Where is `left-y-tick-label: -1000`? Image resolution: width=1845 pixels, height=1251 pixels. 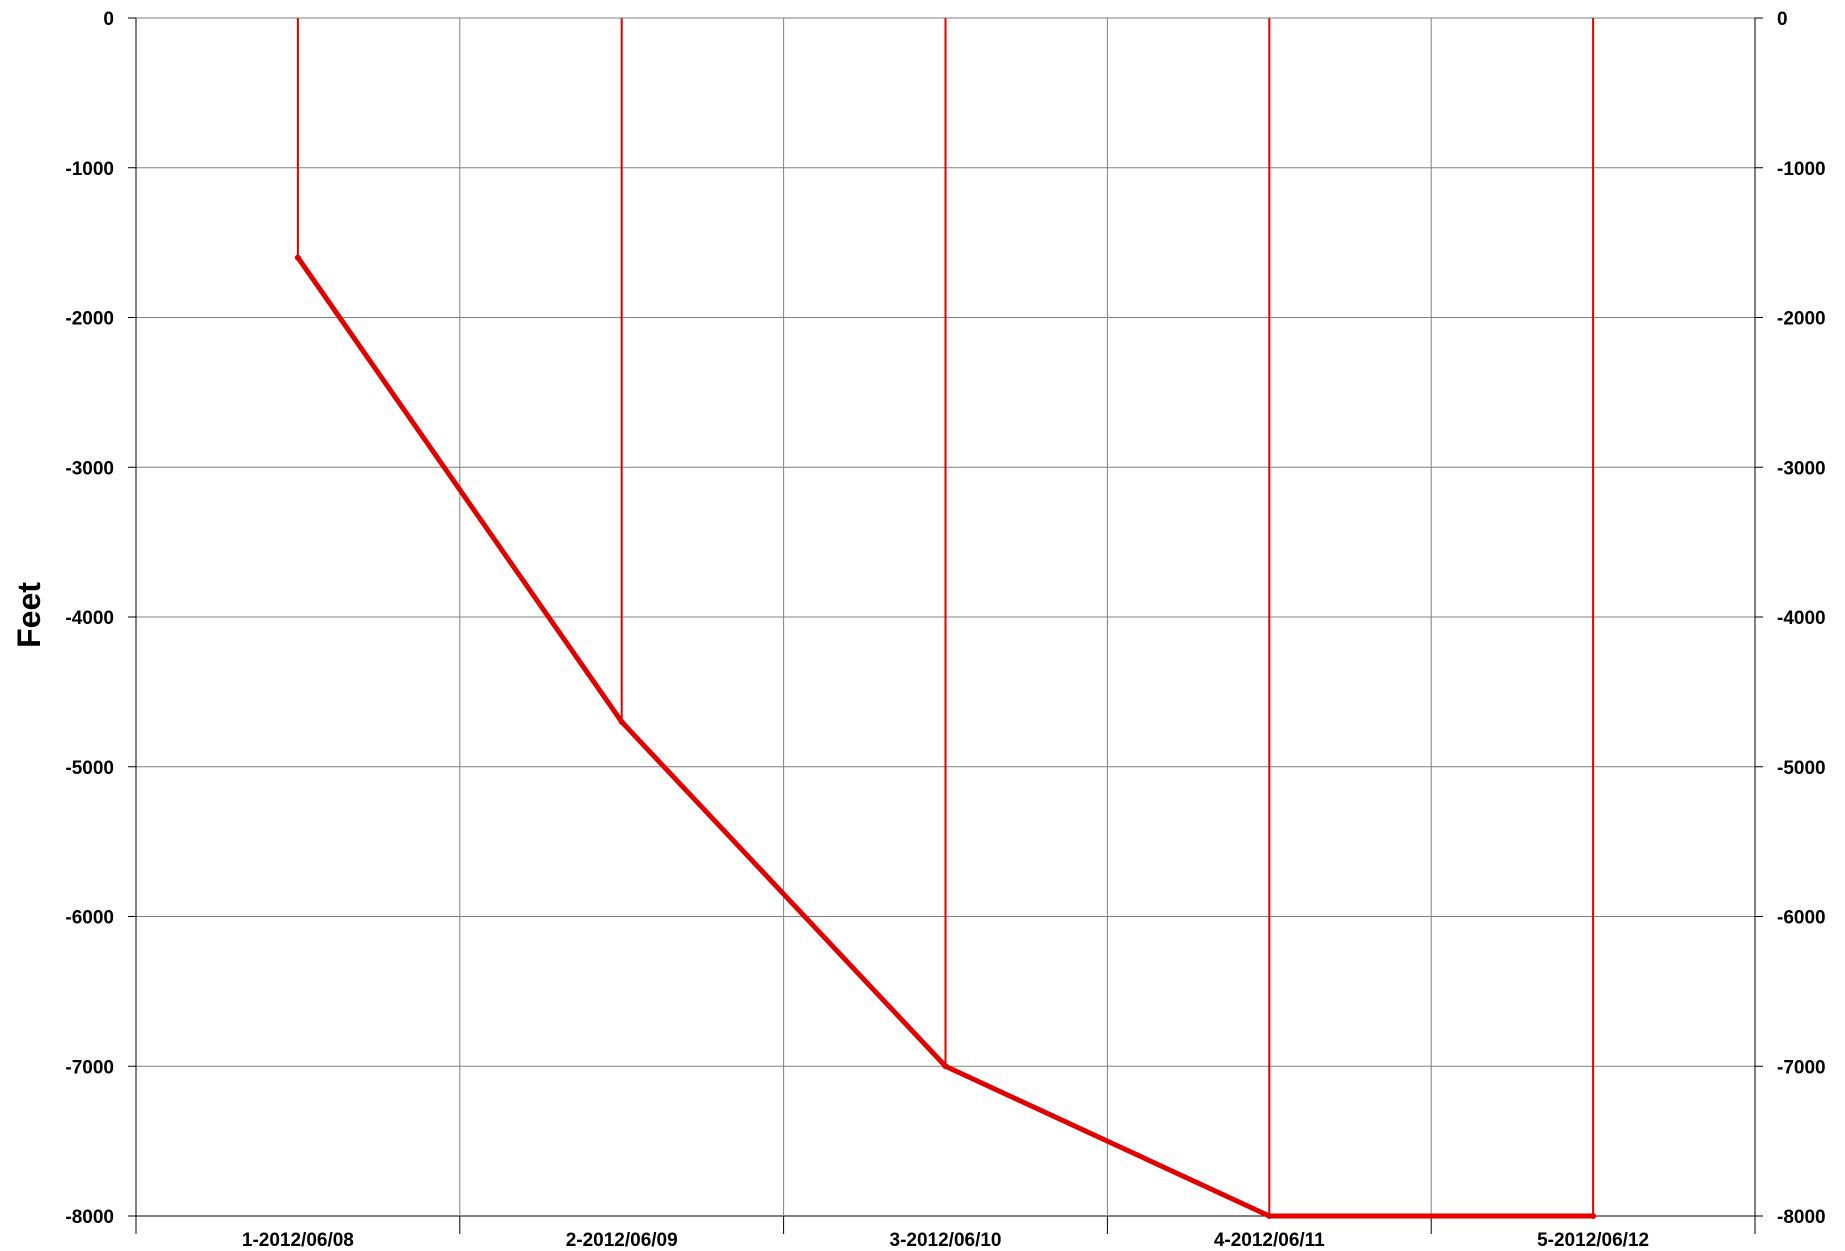
left-y-tick-label: -1000 is located at coordinates (89, 169).